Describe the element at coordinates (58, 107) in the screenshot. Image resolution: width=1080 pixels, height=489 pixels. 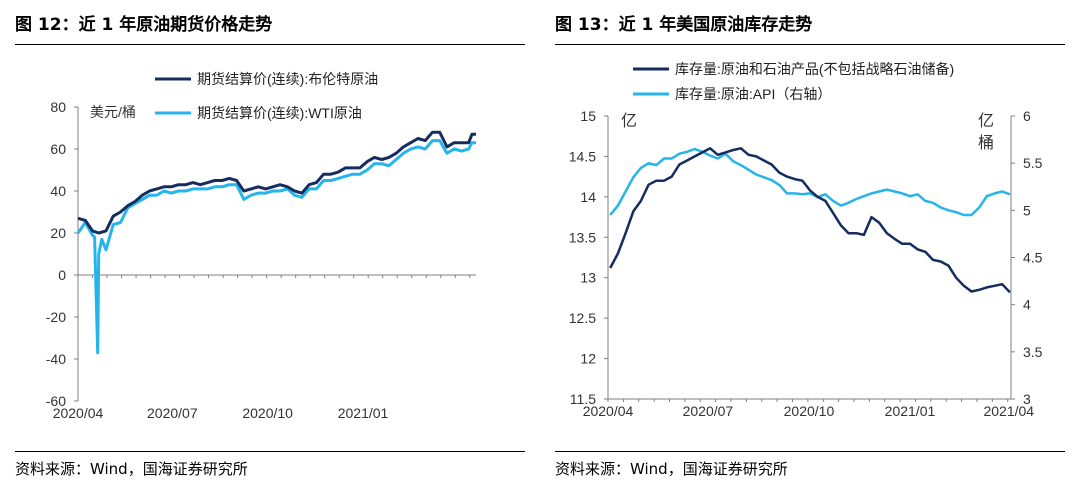
I see `y-tick-label: 80` at that location.